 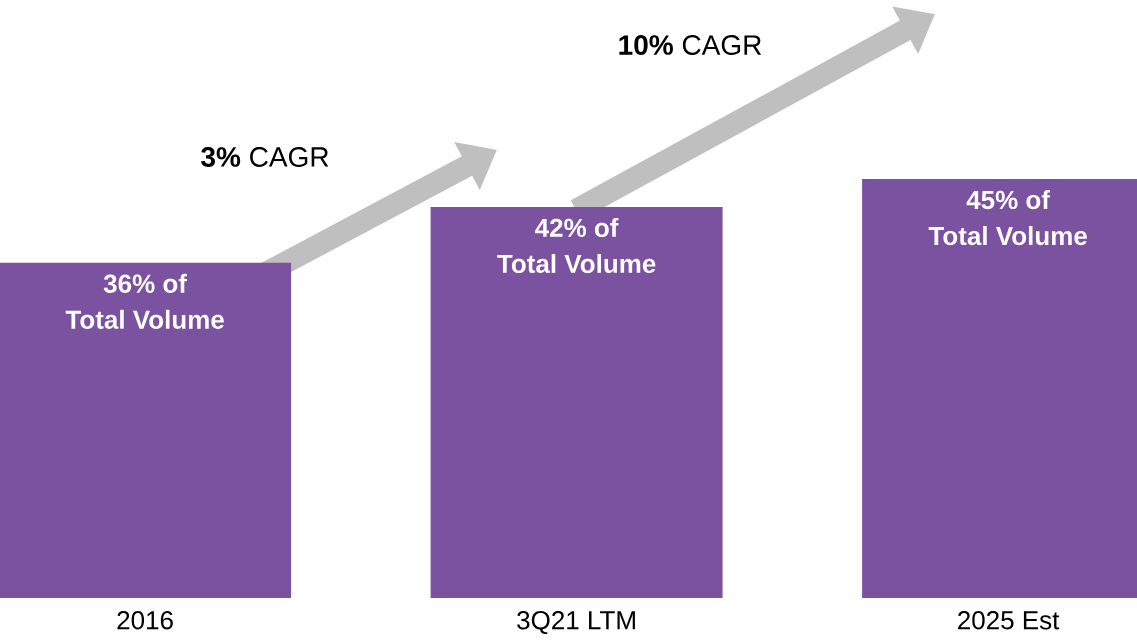 What do you see at coordinates (144, 301) in the screenshot?
I see `data-label: 36% of Total Volume` at bounding box center [144, 301].